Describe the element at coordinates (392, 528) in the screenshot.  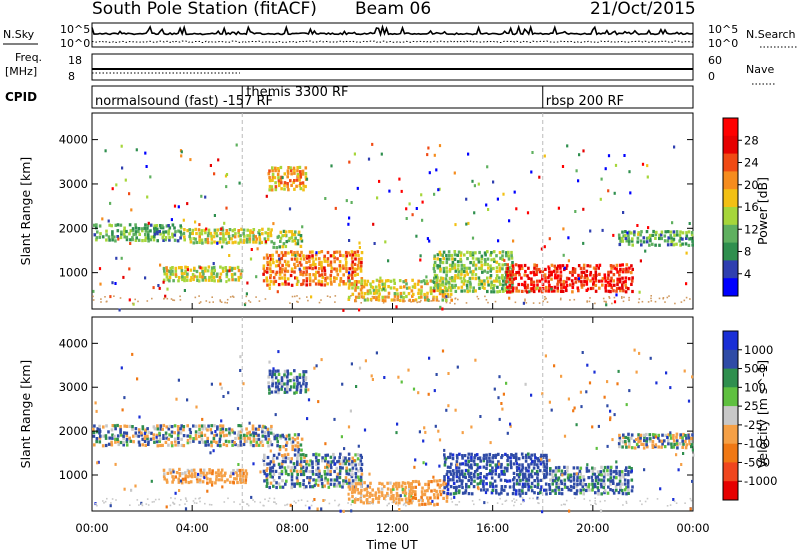
I see `xtick-label: 12:00` at that location.